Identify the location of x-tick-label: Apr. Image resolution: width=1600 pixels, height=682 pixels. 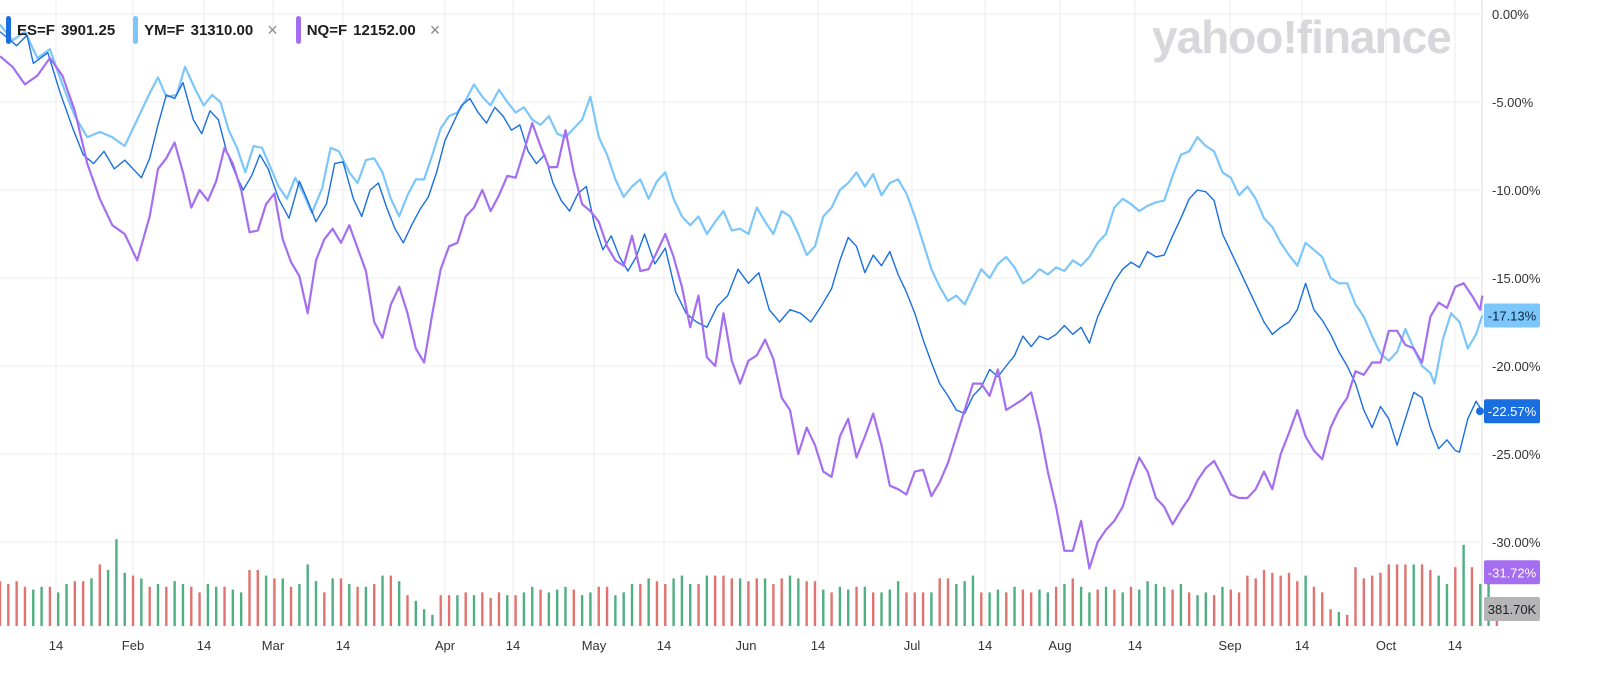
(445, 645).